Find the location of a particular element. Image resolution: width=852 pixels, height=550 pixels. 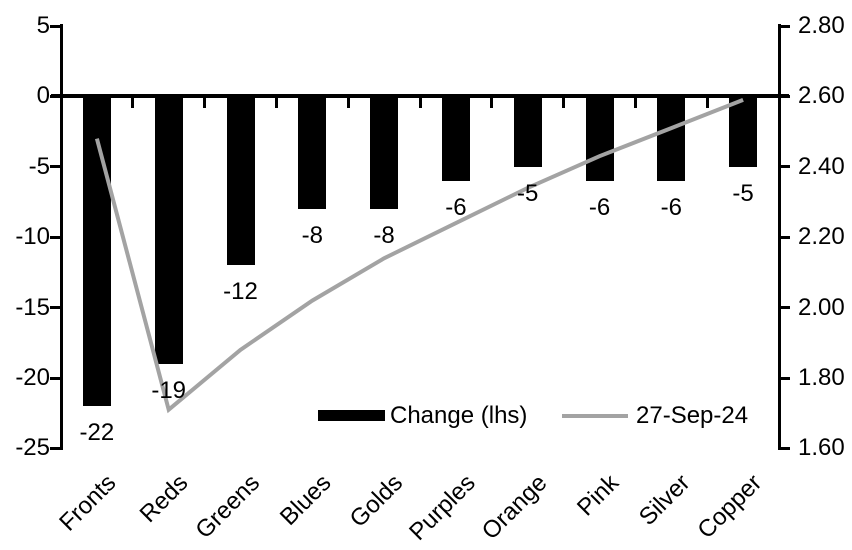

legend: Change (lhs) 27-Sep-24 is located at coordinates (426, 420).